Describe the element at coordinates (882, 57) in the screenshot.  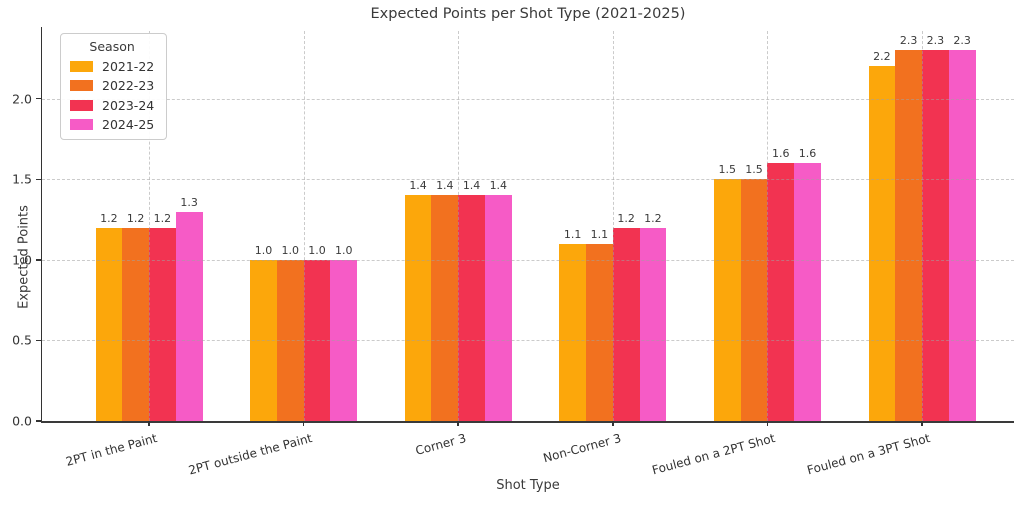
I see `bar-value-label: 2.2` at that location.